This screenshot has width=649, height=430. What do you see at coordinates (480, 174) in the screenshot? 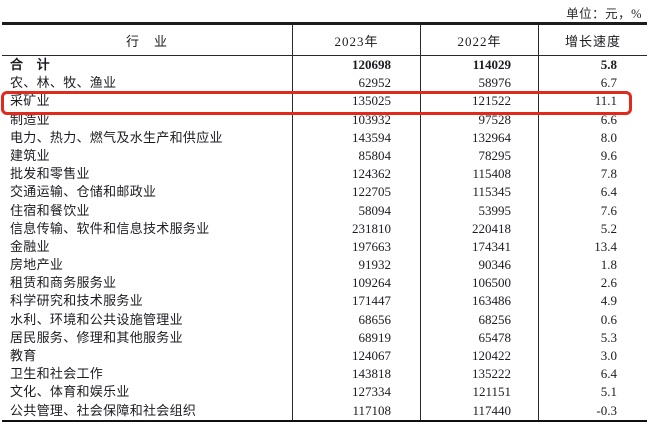
I see `cell-2022-value: 115408` at bounding box center [480, 174].